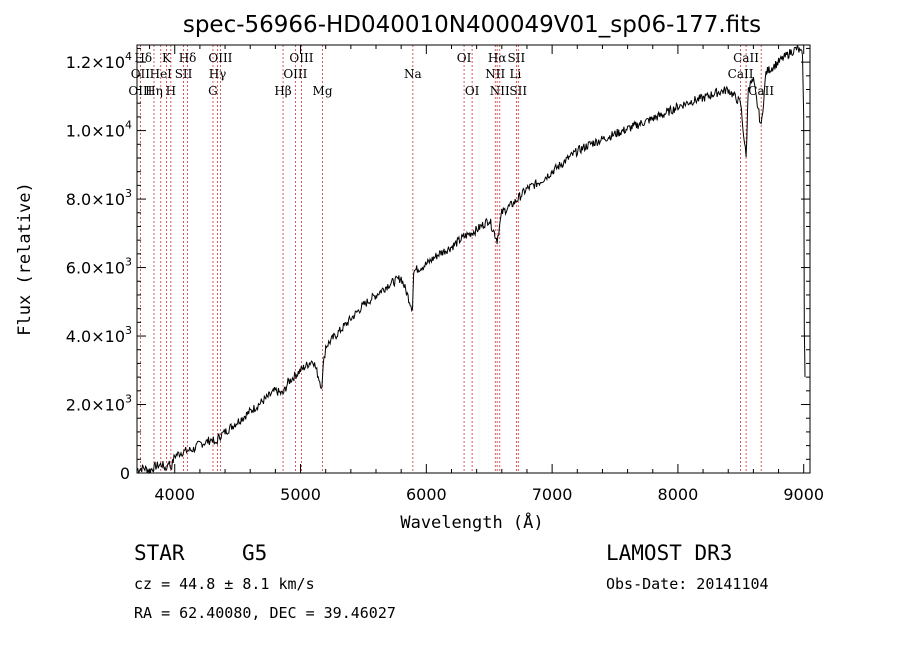 This screenshot has width=900, height=649. Describe the element at coordinates (518, 91) in the screenshot. I see `marker-label-24: SII` at that location.